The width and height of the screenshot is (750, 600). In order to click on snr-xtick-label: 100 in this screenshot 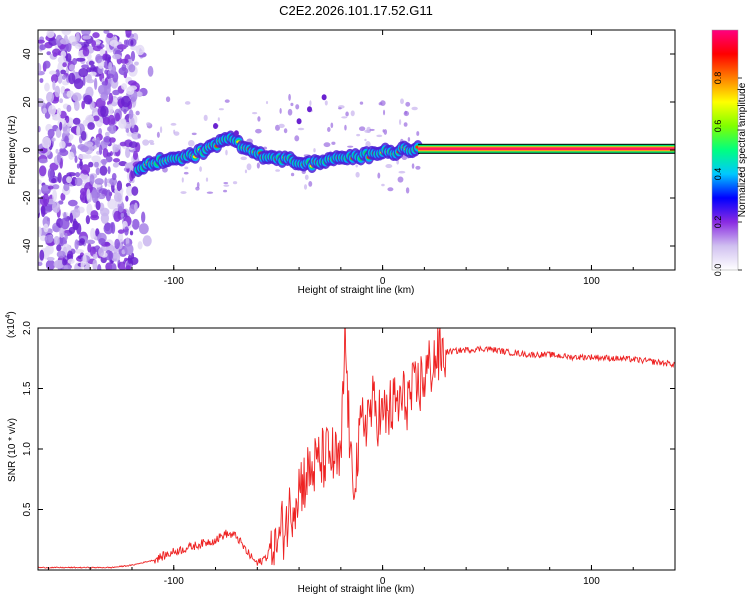, I will do `click(591, 581)`.